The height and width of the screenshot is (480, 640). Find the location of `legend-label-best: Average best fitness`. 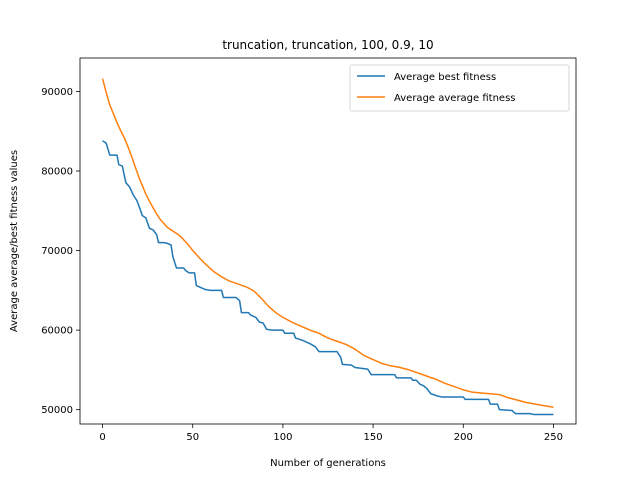

legend-label-best: Average best fitness is located at coordinates (445, 77).